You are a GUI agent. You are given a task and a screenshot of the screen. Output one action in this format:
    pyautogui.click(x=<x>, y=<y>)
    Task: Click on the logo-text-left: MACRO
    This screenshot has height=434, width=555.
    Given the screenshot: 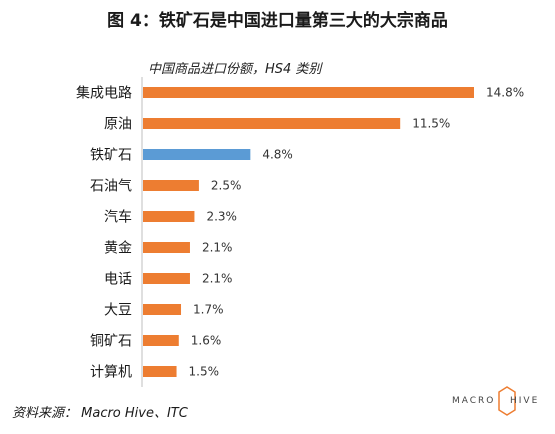 What is the action you would take?
    pyautogui.click(x=474, y=401)
    